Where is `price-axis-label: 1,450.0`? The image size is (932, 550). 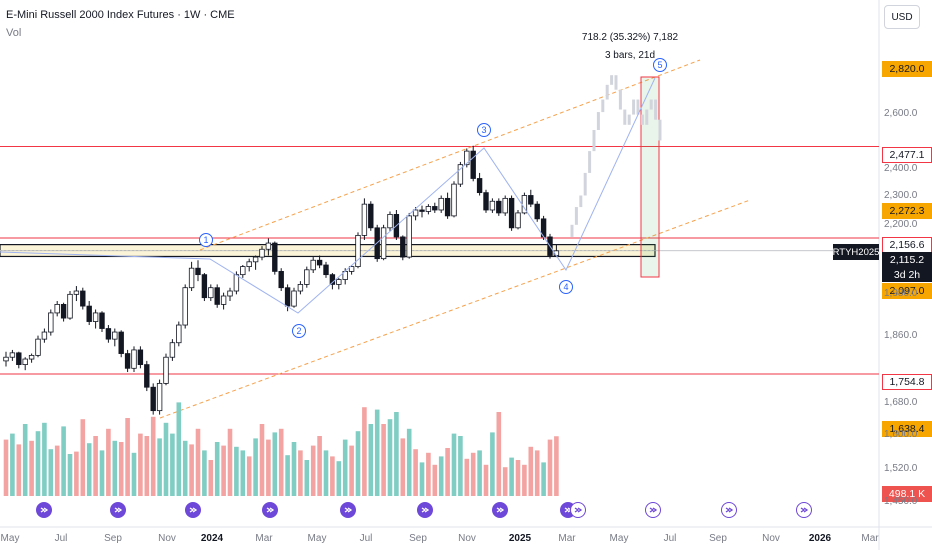
price-axis-label: 1,450.0 is located at coordinates (901, 501).